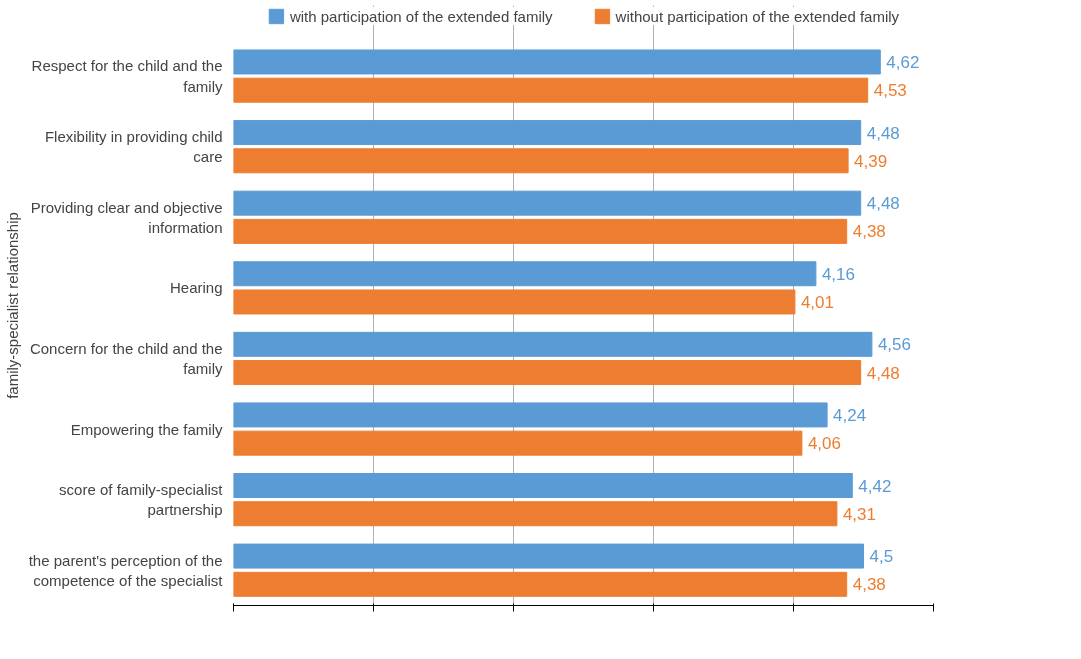  What do you see at coordinates (817, 302) in the screenshot?
I see `data-label: 4,01` at bounding box center [817, 302].